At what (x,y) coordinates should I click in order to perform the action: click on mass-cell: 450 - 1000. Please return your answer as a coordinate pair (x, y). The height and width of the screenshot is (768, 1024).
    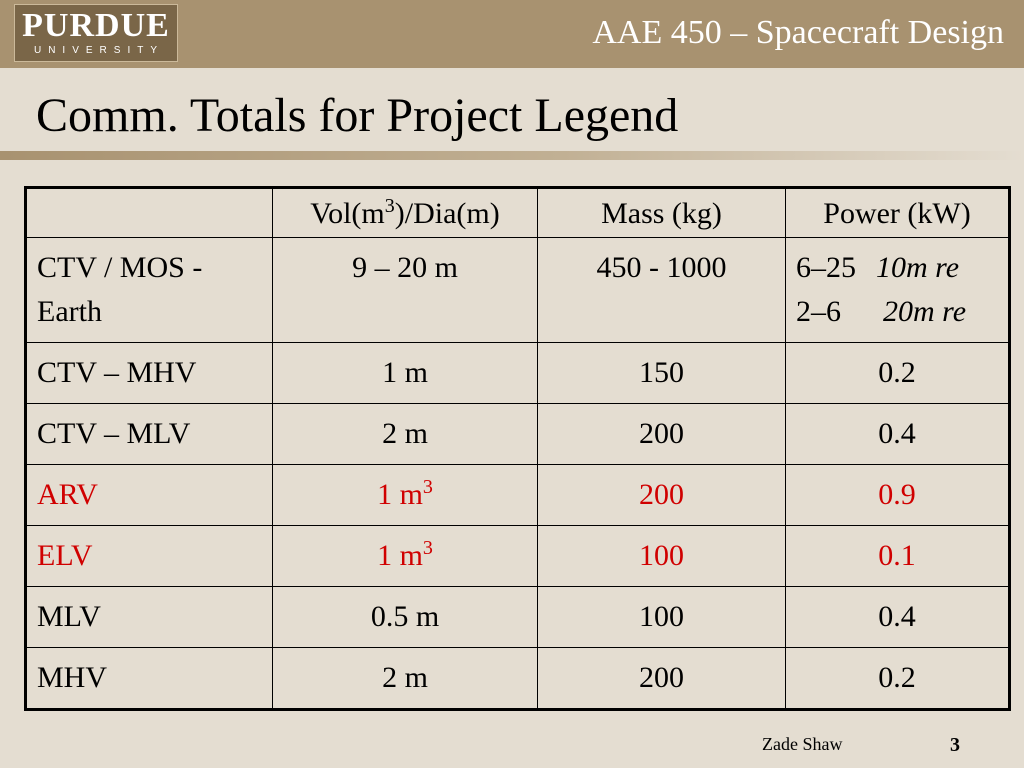
    Looking at the image, I should click on (661, 290).